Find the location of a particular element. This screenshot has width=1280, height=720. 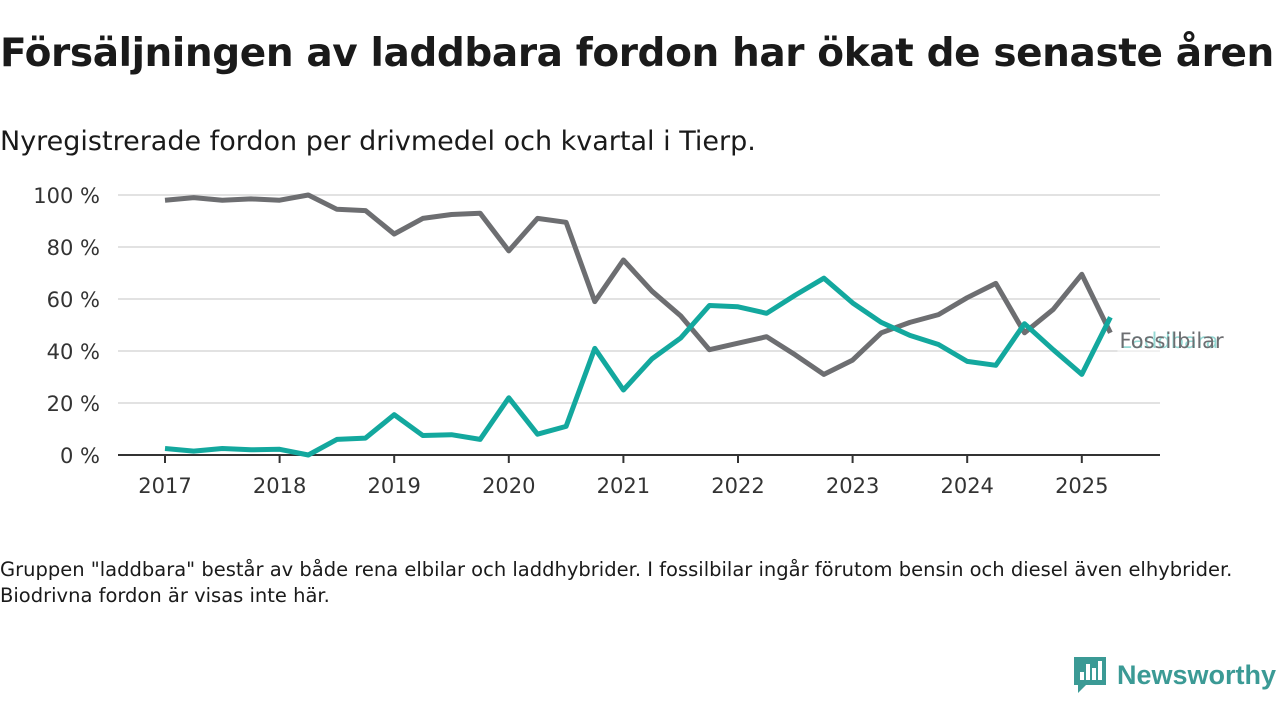

newsworthy-logo-icon is located at coordinates (1090, 675).